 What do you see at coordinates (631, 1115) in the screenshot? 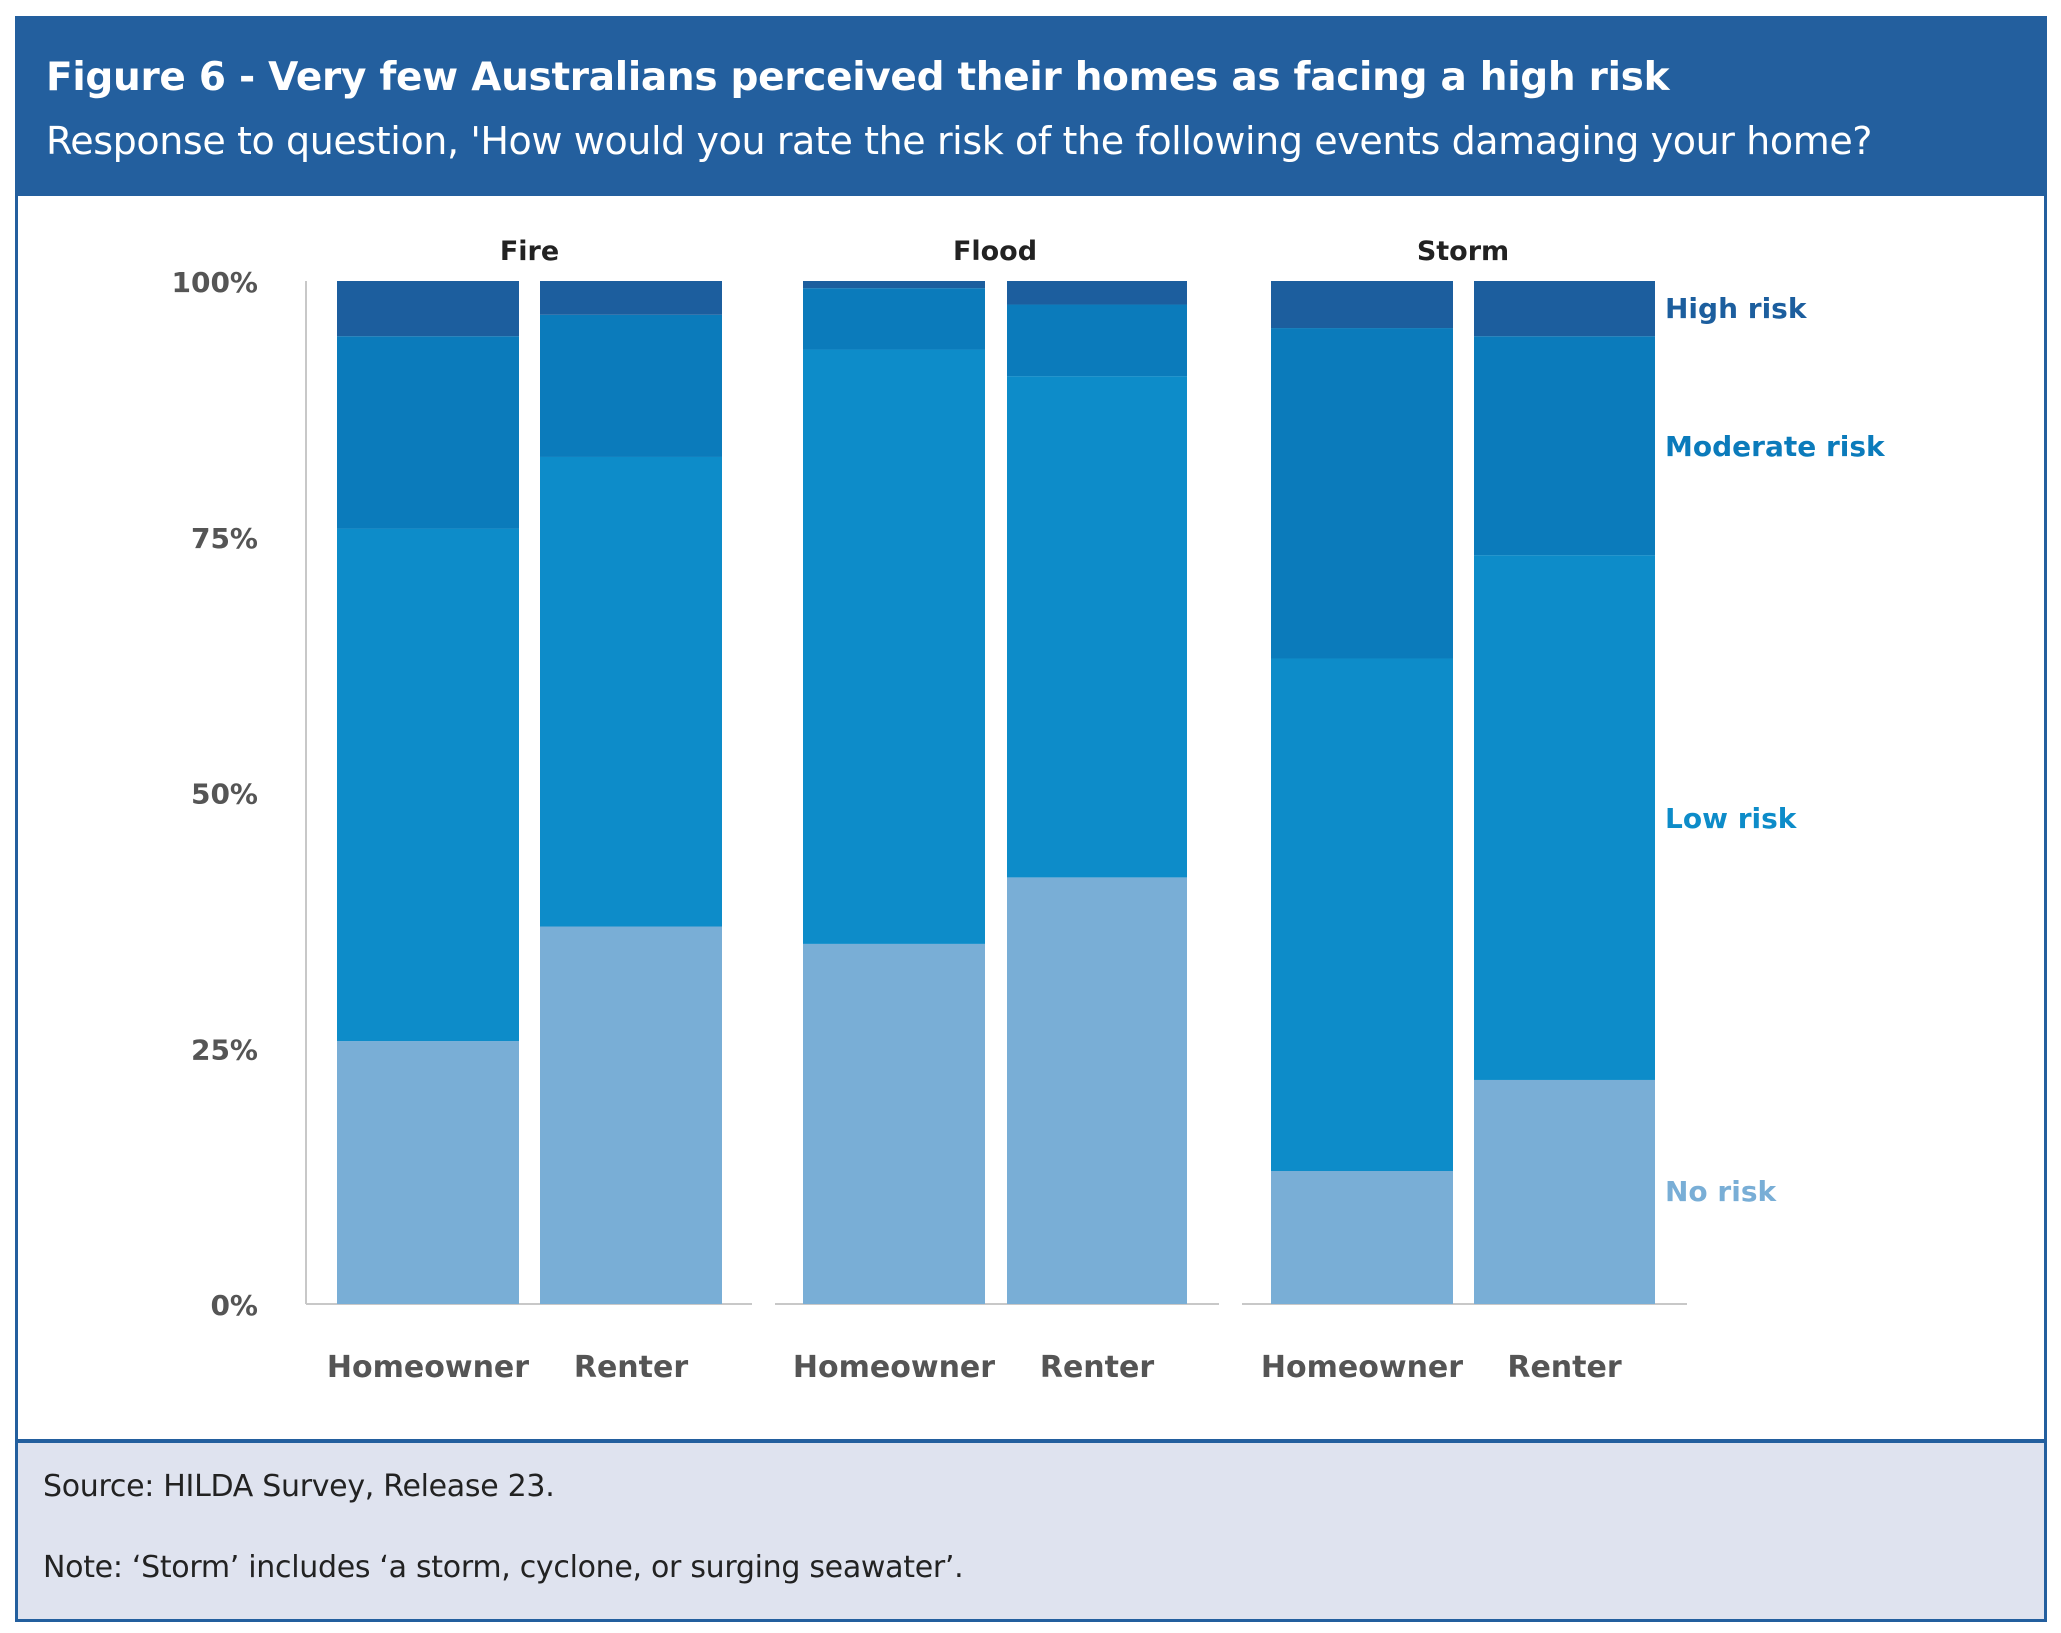
I see `bar-segment-fire-renter-no-risk` at bounding box center [631, 1115].